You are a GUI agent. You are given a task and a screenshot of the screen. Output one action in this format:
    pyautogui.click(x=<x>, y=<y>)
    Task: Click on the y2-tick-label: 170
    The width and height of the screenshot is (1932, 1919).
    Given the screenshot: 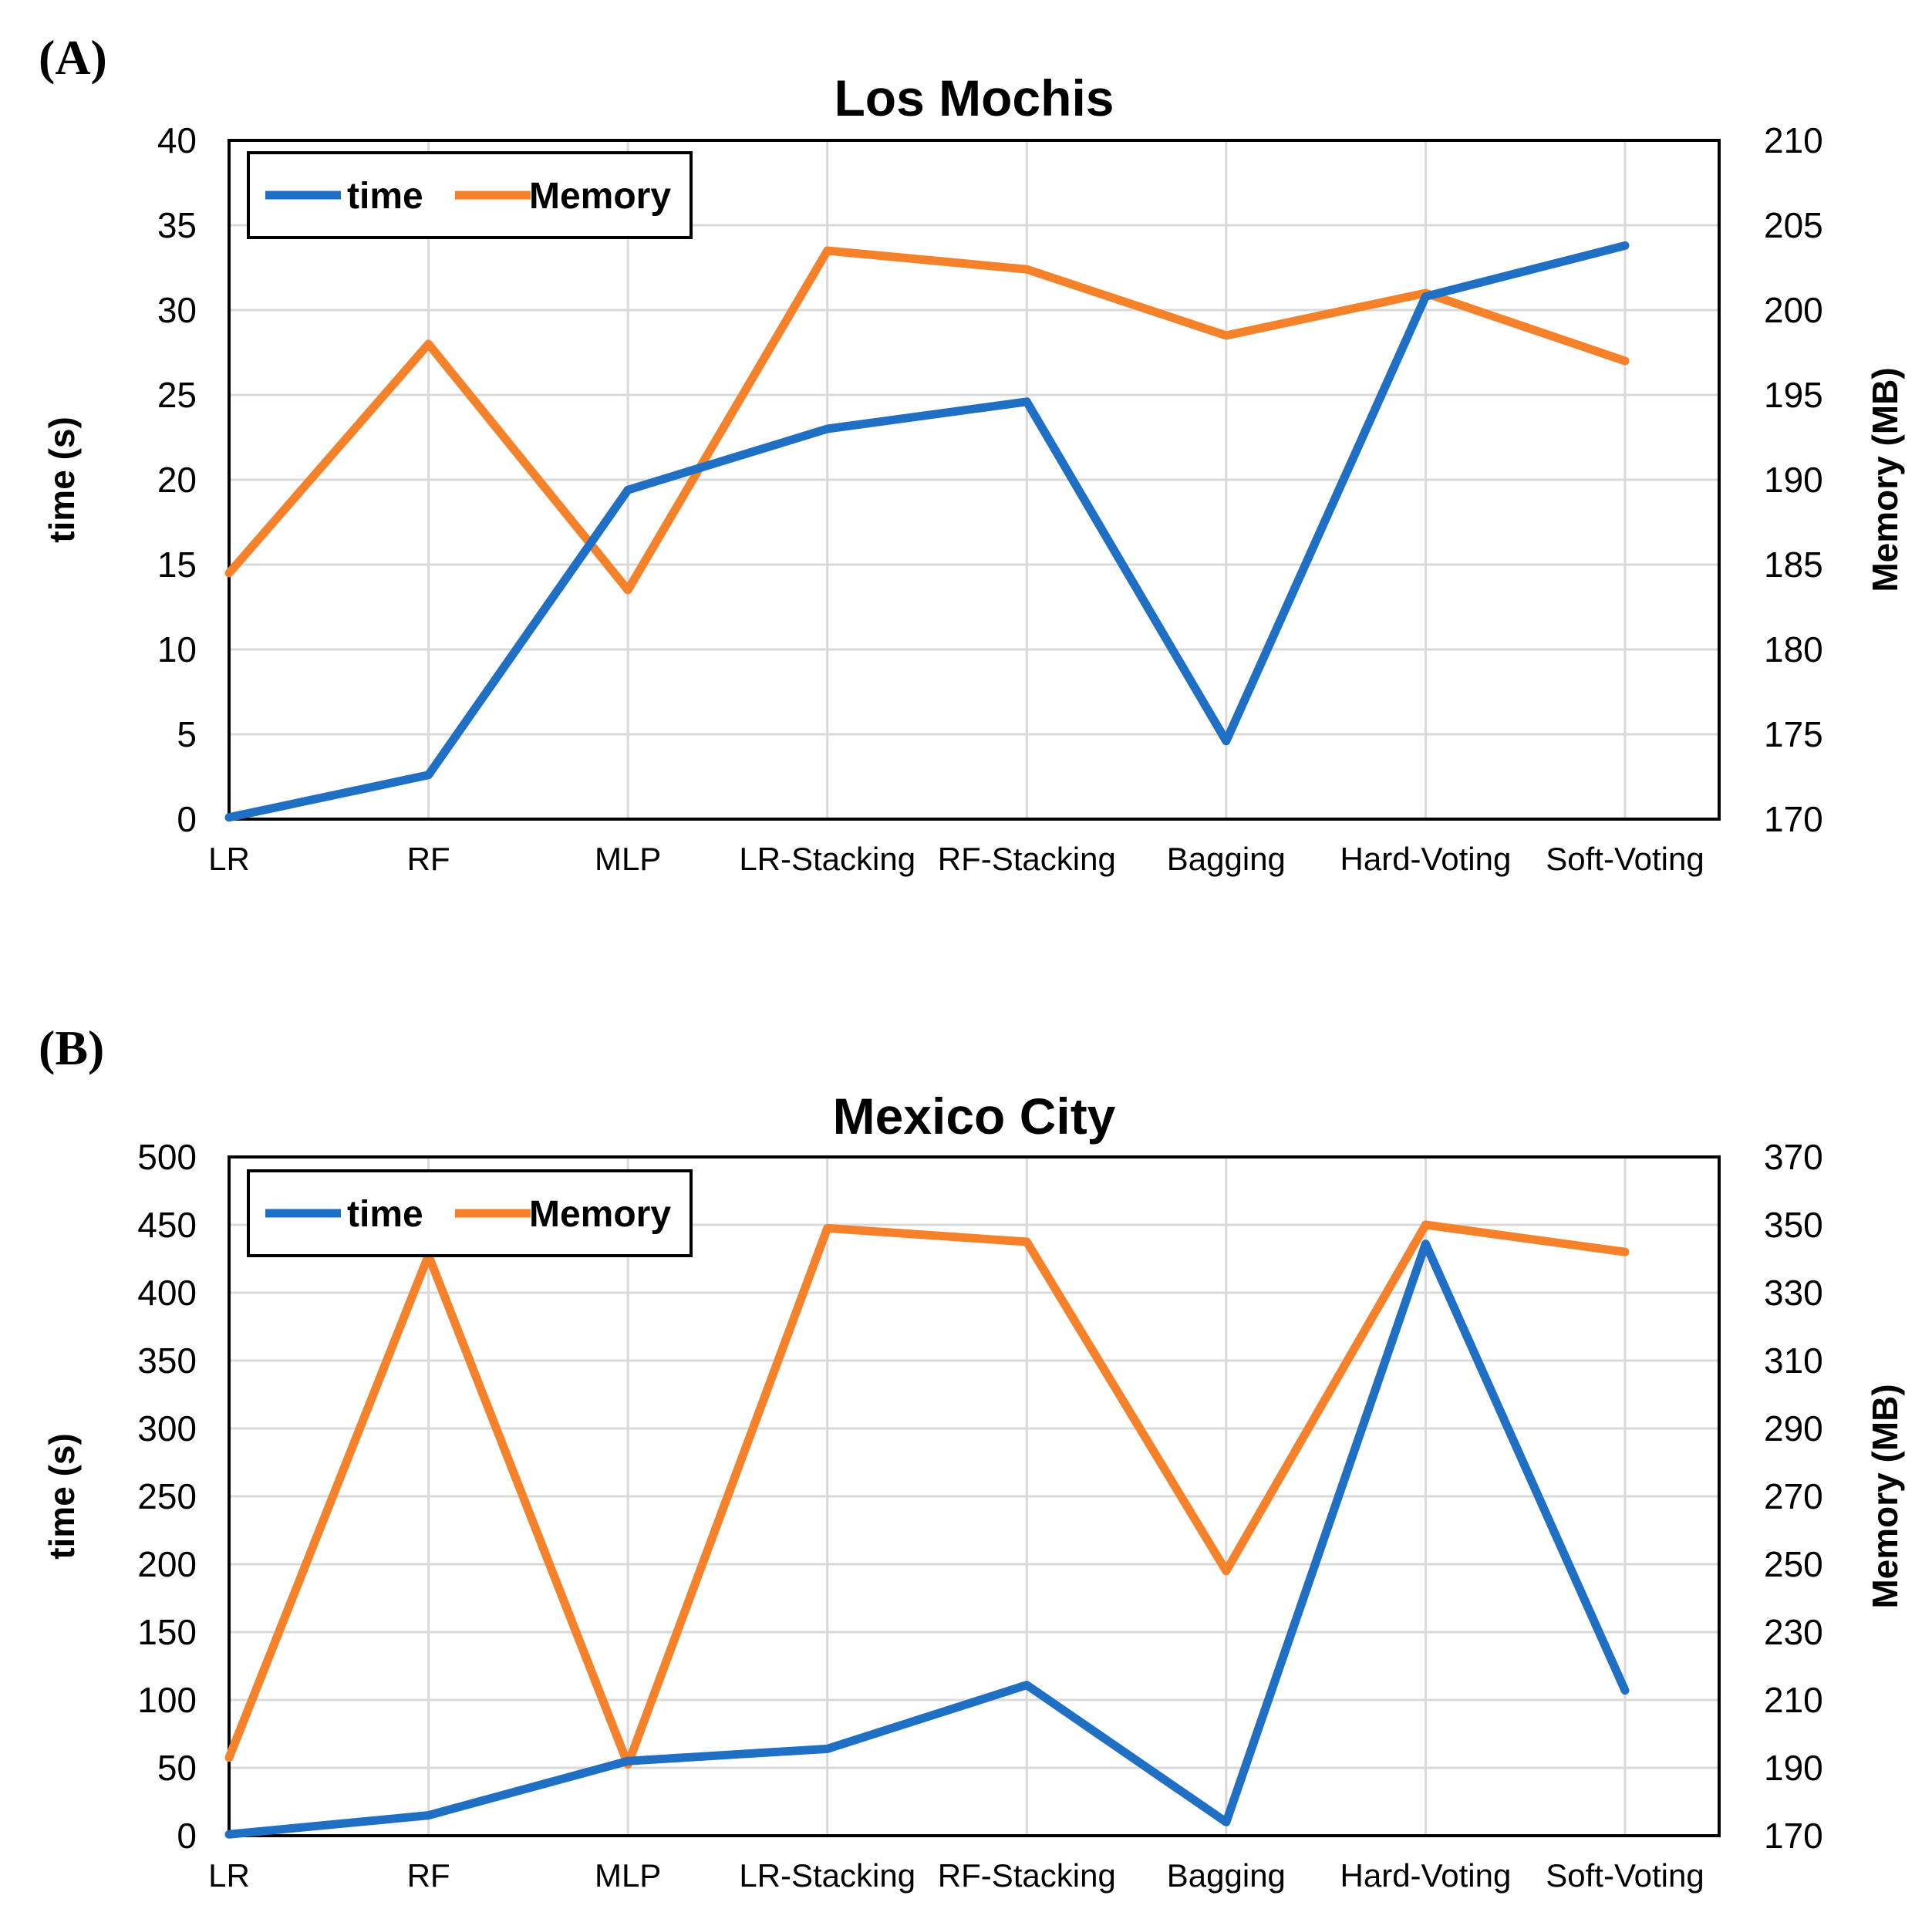 What is the action you would take?
    pyautogui.click(x=1793, y=1836)
    